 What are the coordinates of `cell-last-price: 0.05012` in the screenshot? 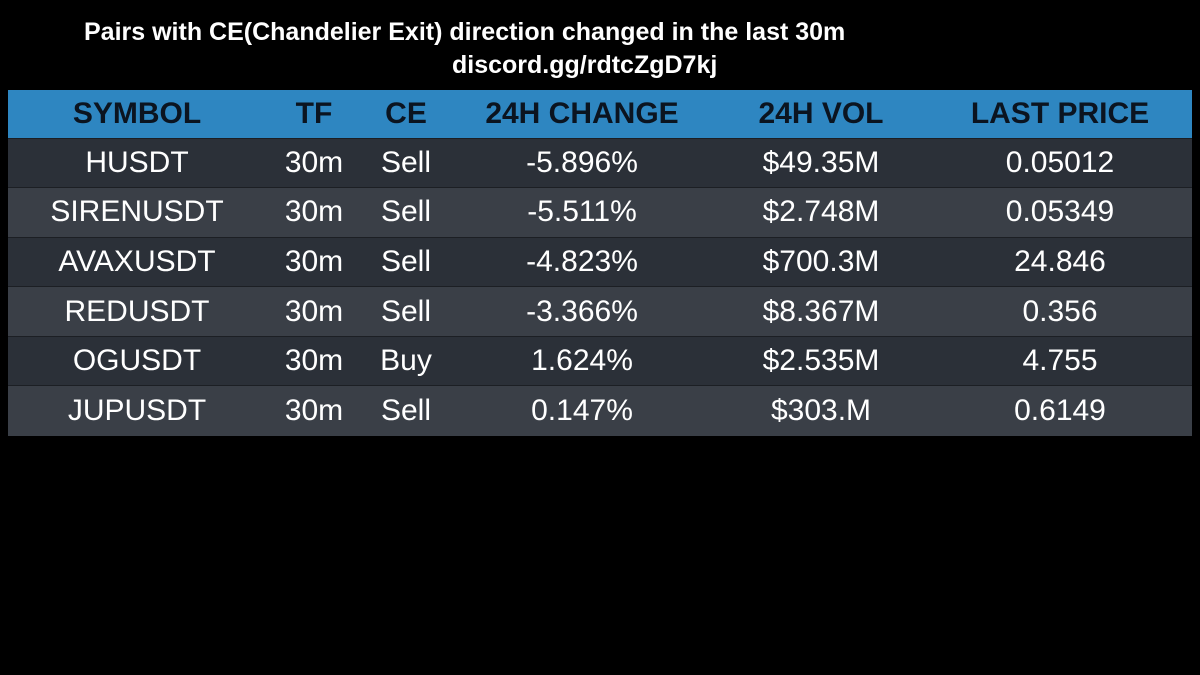 It's located at (1060, 162).